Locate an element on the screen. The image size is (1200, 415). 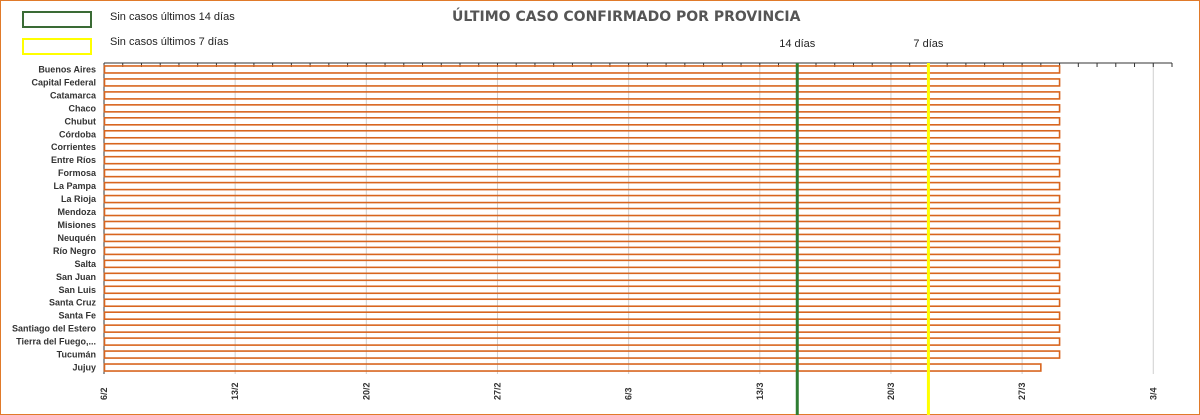
category-label: Santa Fe is located at coordinates (77, 316).